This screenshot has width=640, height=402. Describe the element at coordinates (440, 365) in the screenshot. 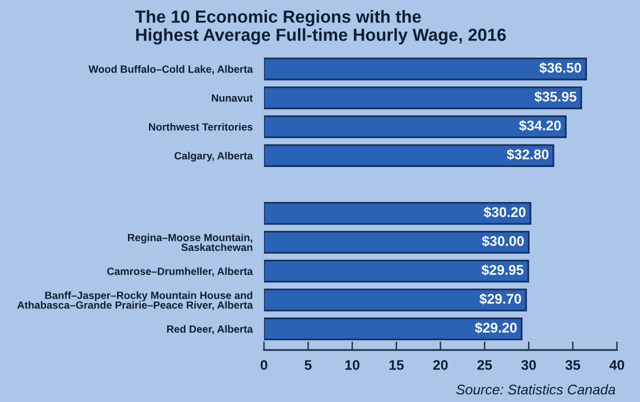

I see `x-tick-label: 20` at that location.